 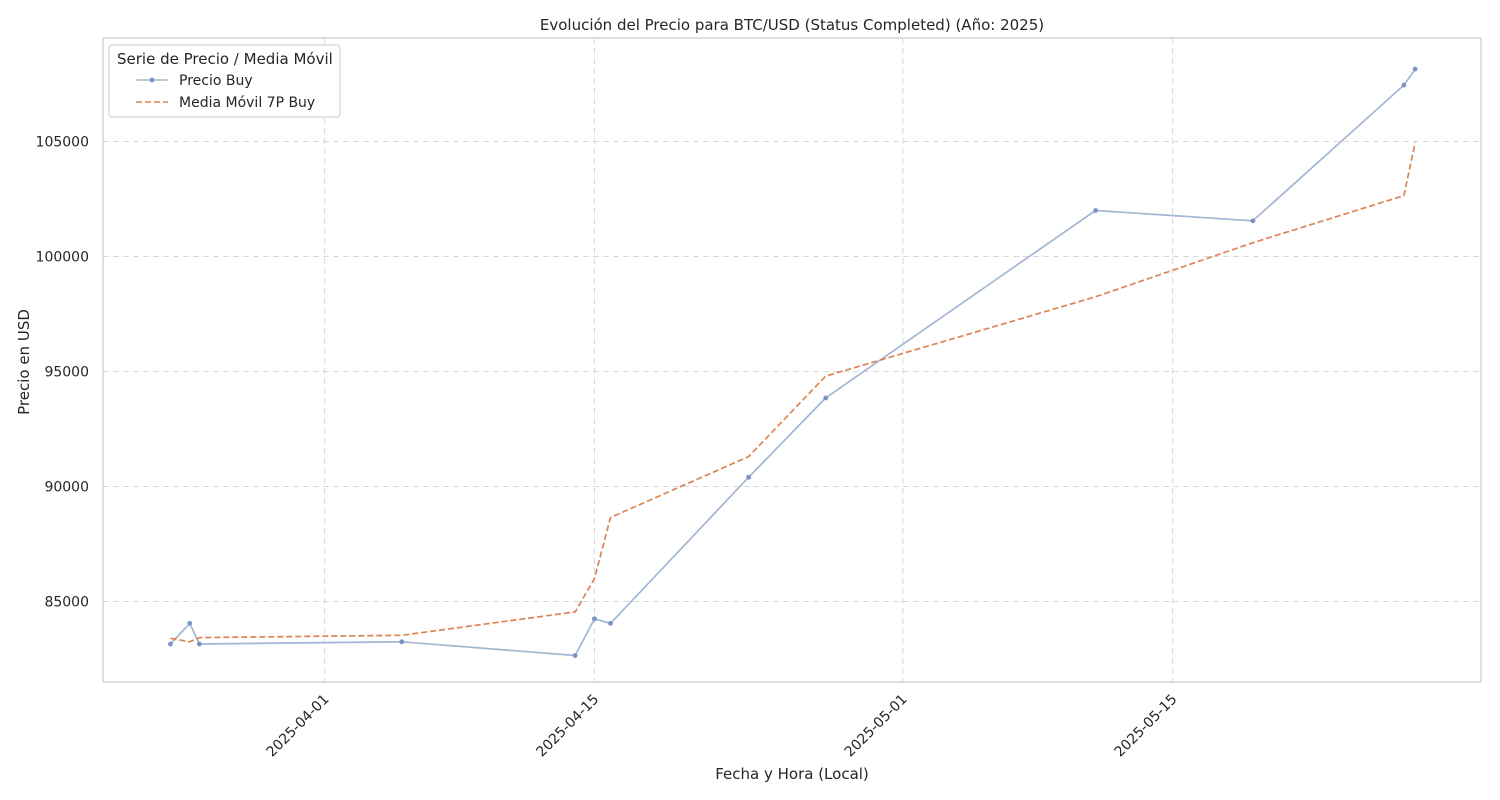 What do you see at coordinates (24, 362) in the screenshot?
I see `y-axis-title: Precio en USD` at bounding box center [24, 362].